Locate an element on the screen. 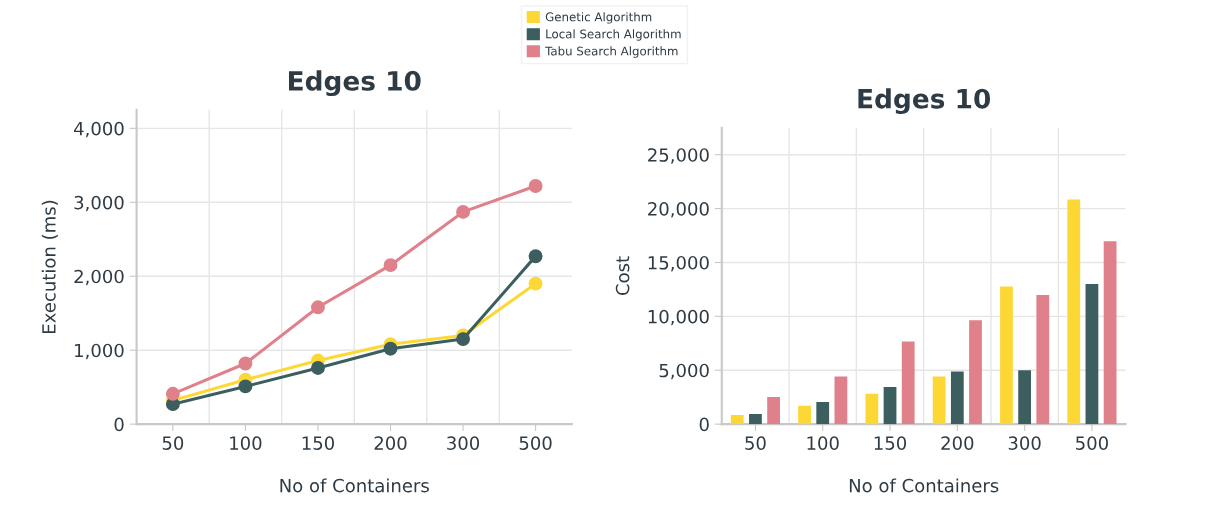  y-axis-title: Execution (ms) is located at coordinates (49, 266).